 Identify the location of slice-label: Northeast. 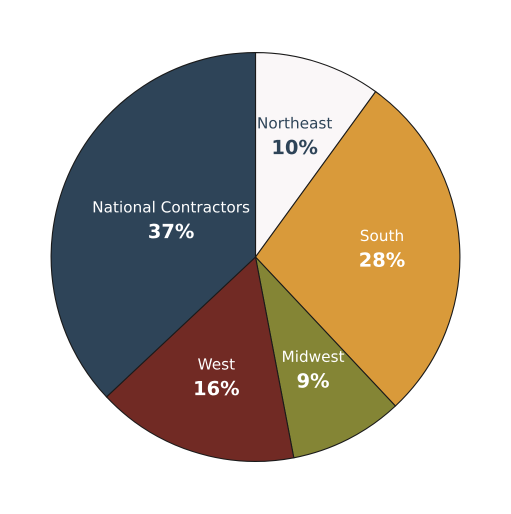
(295, 122).